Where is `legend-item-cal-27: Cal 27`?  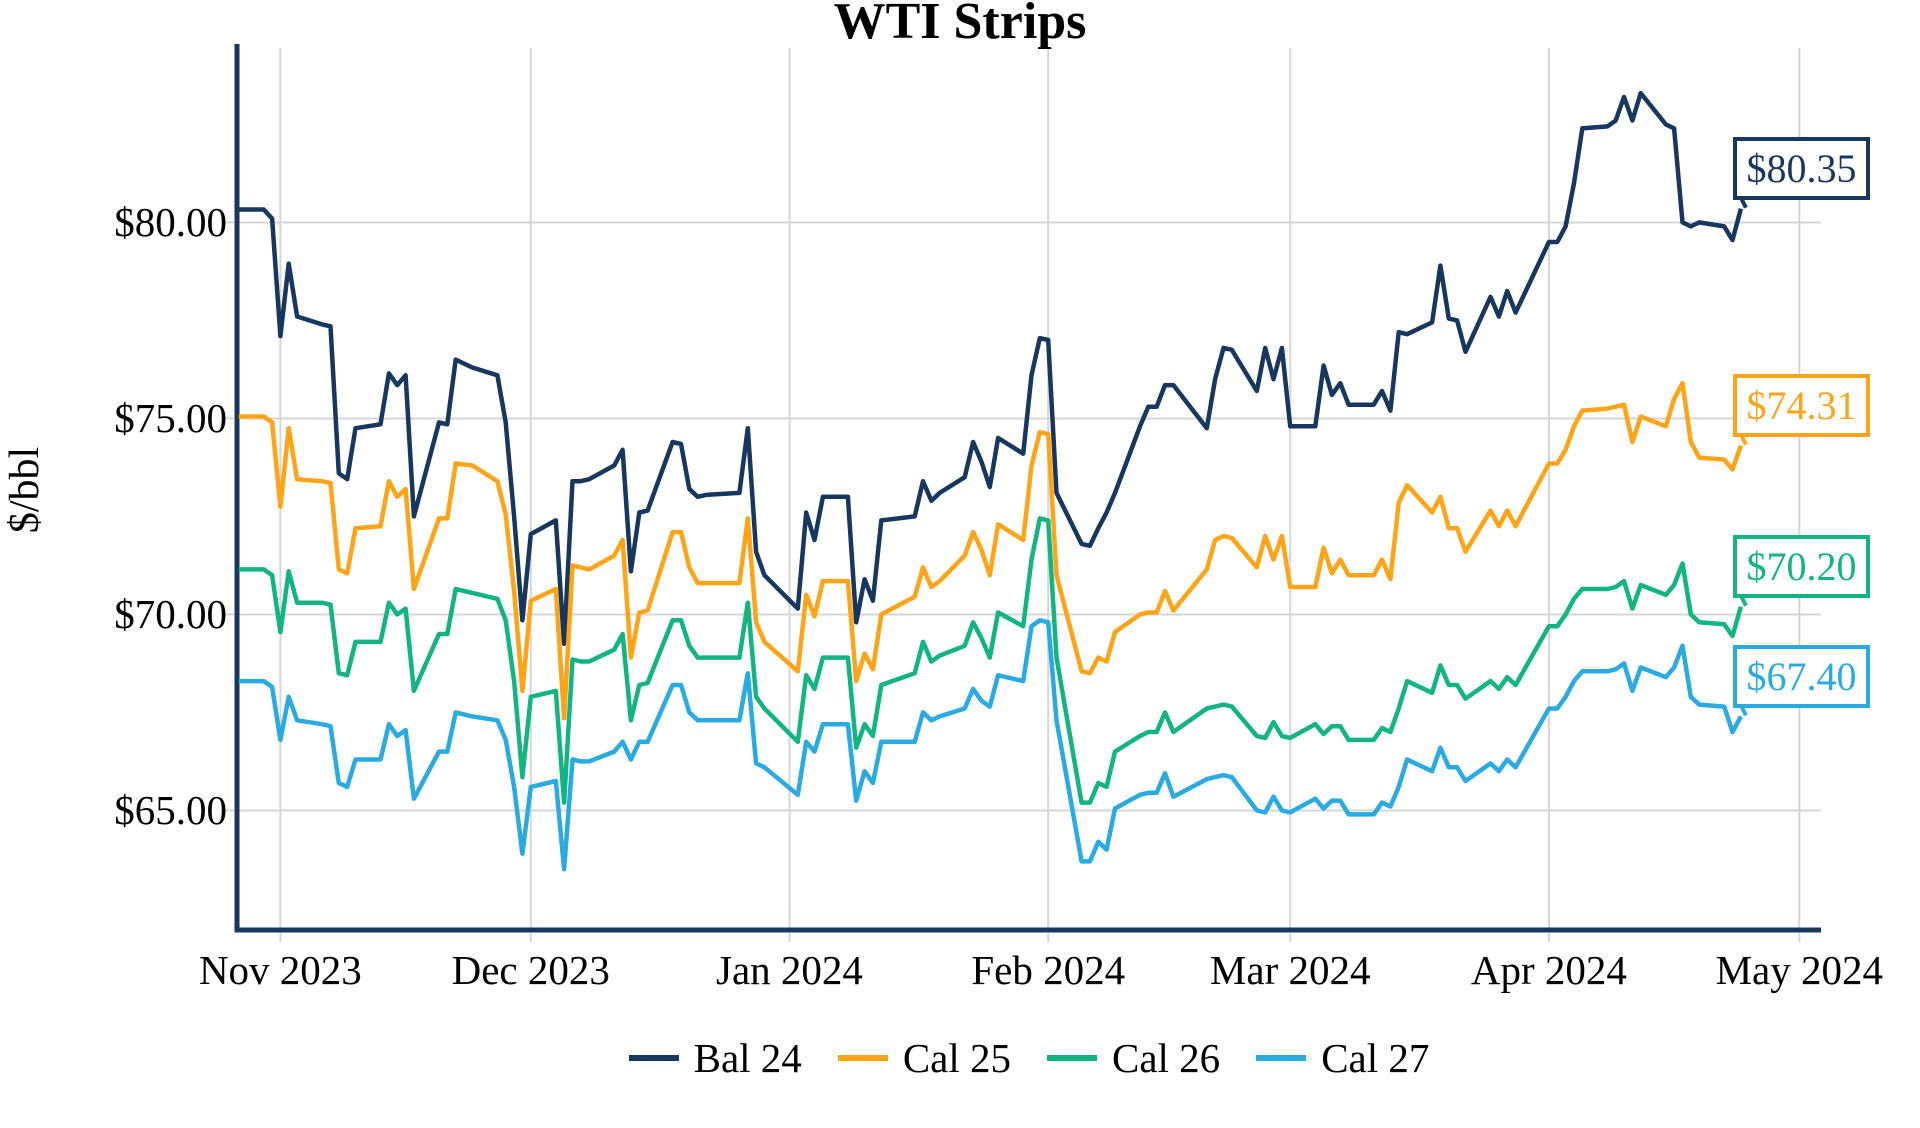
legend-item-cal-27: Cal 27 is located at coordinates (1342, 1058).